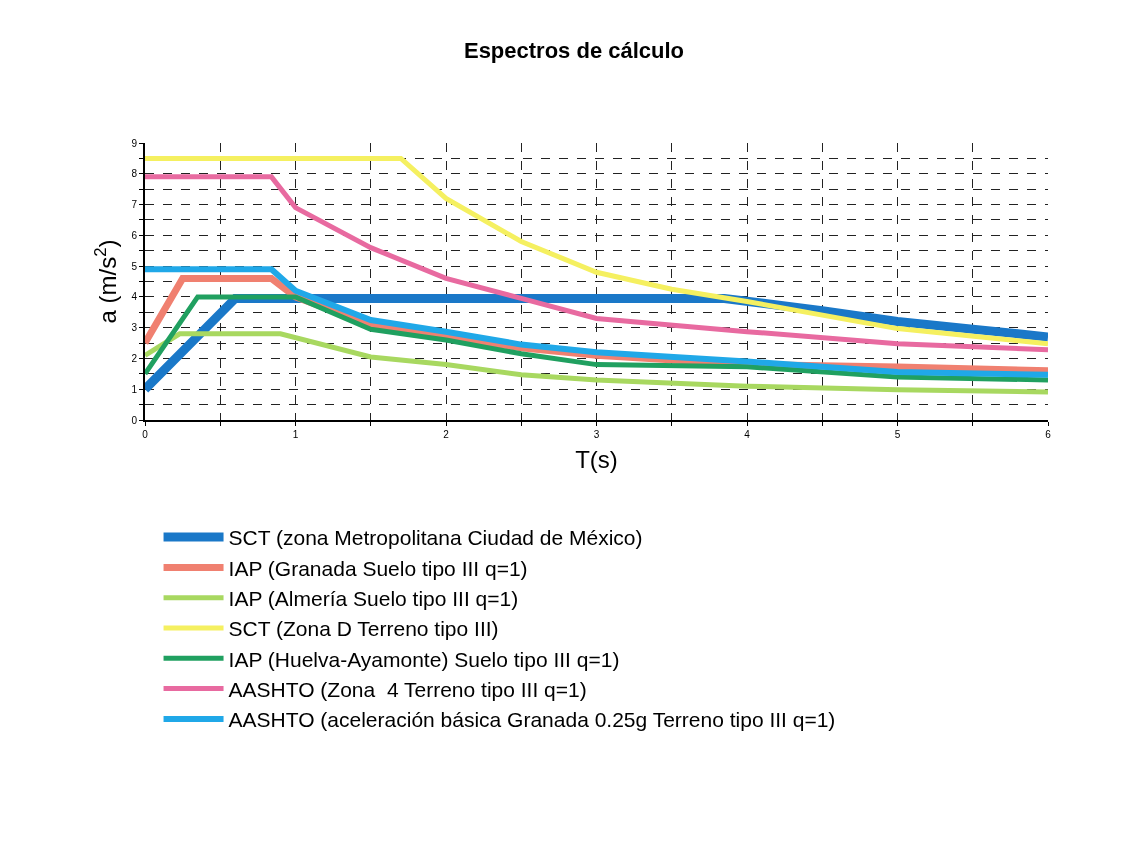  What do you see at coordinates (446, 434) in the screenshot?
I see `x-tick-label: 2` at bounding box center [446, 434].